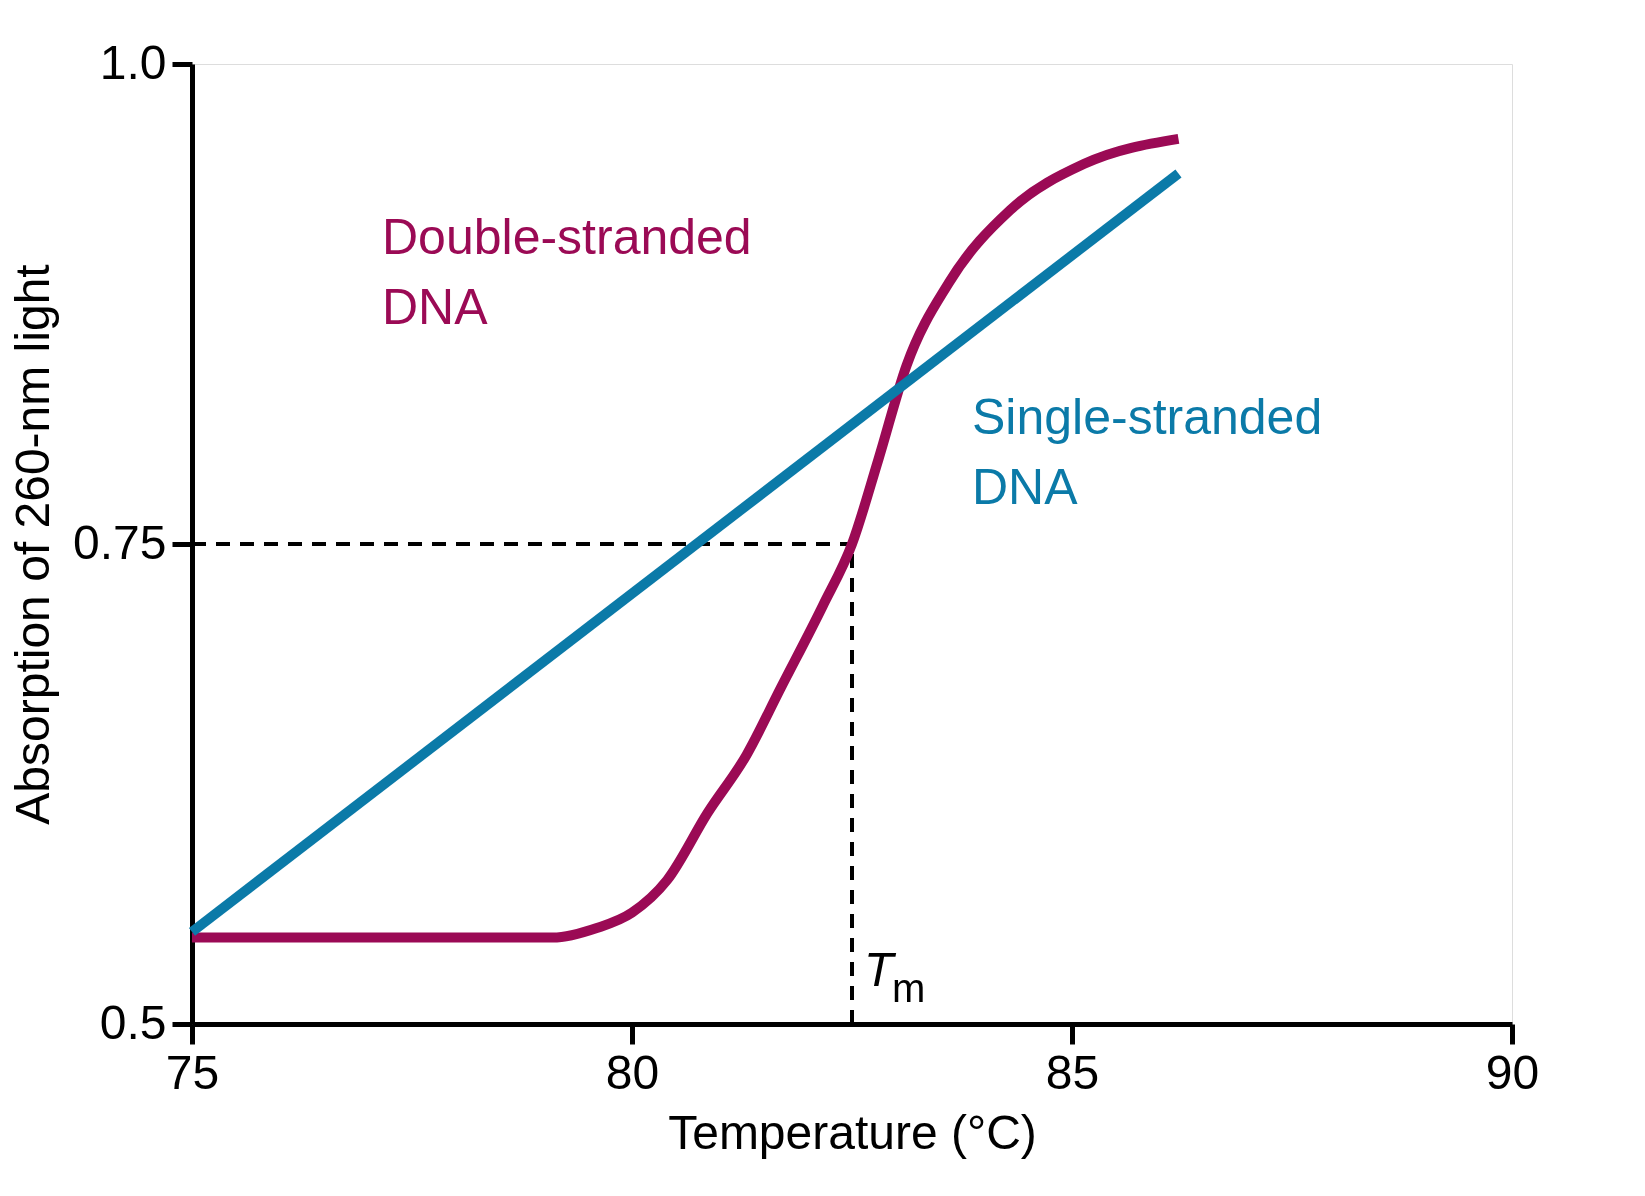 Image resolution: width=1645 pixels, height=1196 pixels. Describe the element at coordinates (1072, 1072) in the screenshot. I see `x-tick-label: 85` at that location.